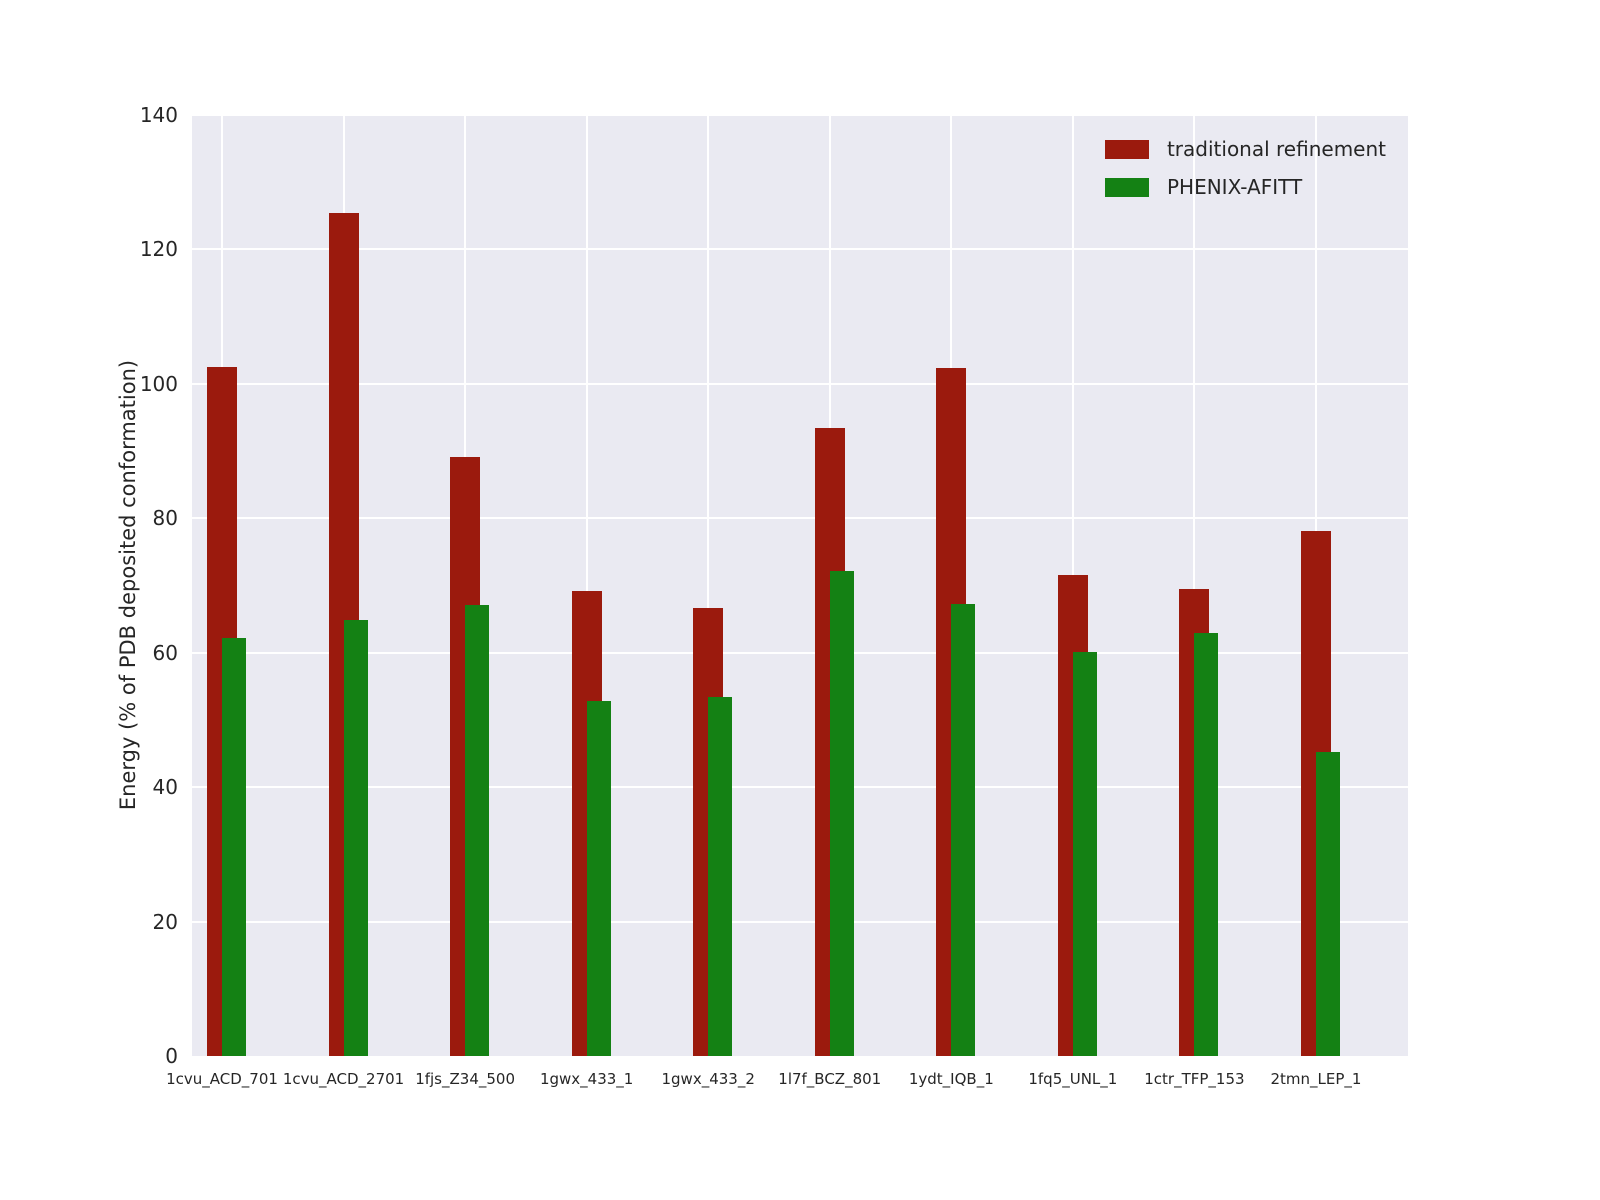 Image resolution: width=1600 pixels, height=1200 pixels. I want to click on y-tick-label: 120, so click(158, 249).